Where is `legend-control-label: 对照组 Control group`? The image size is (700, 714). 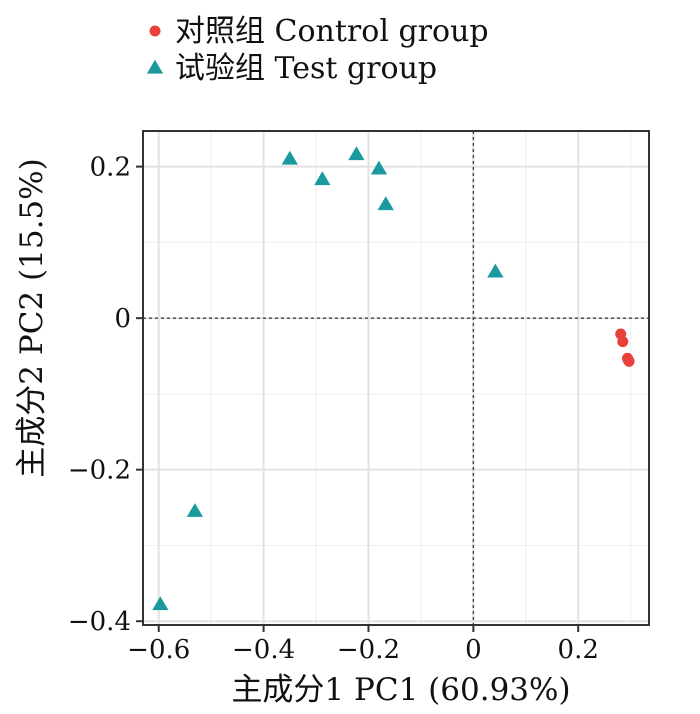 legend-control-label: 对照组 Control group is located at coordinates (332, 31).